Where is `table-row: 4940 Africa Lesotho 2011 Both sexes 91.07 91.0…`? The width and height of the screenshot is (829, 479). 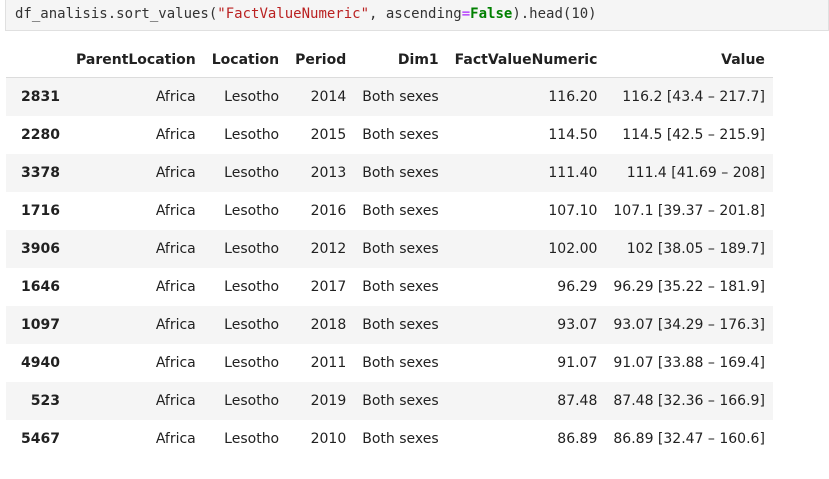 table-row: 4940 Africa Lesotho 2011 Both sexes 91.07 91.0… is located at coordinates (389, 363).